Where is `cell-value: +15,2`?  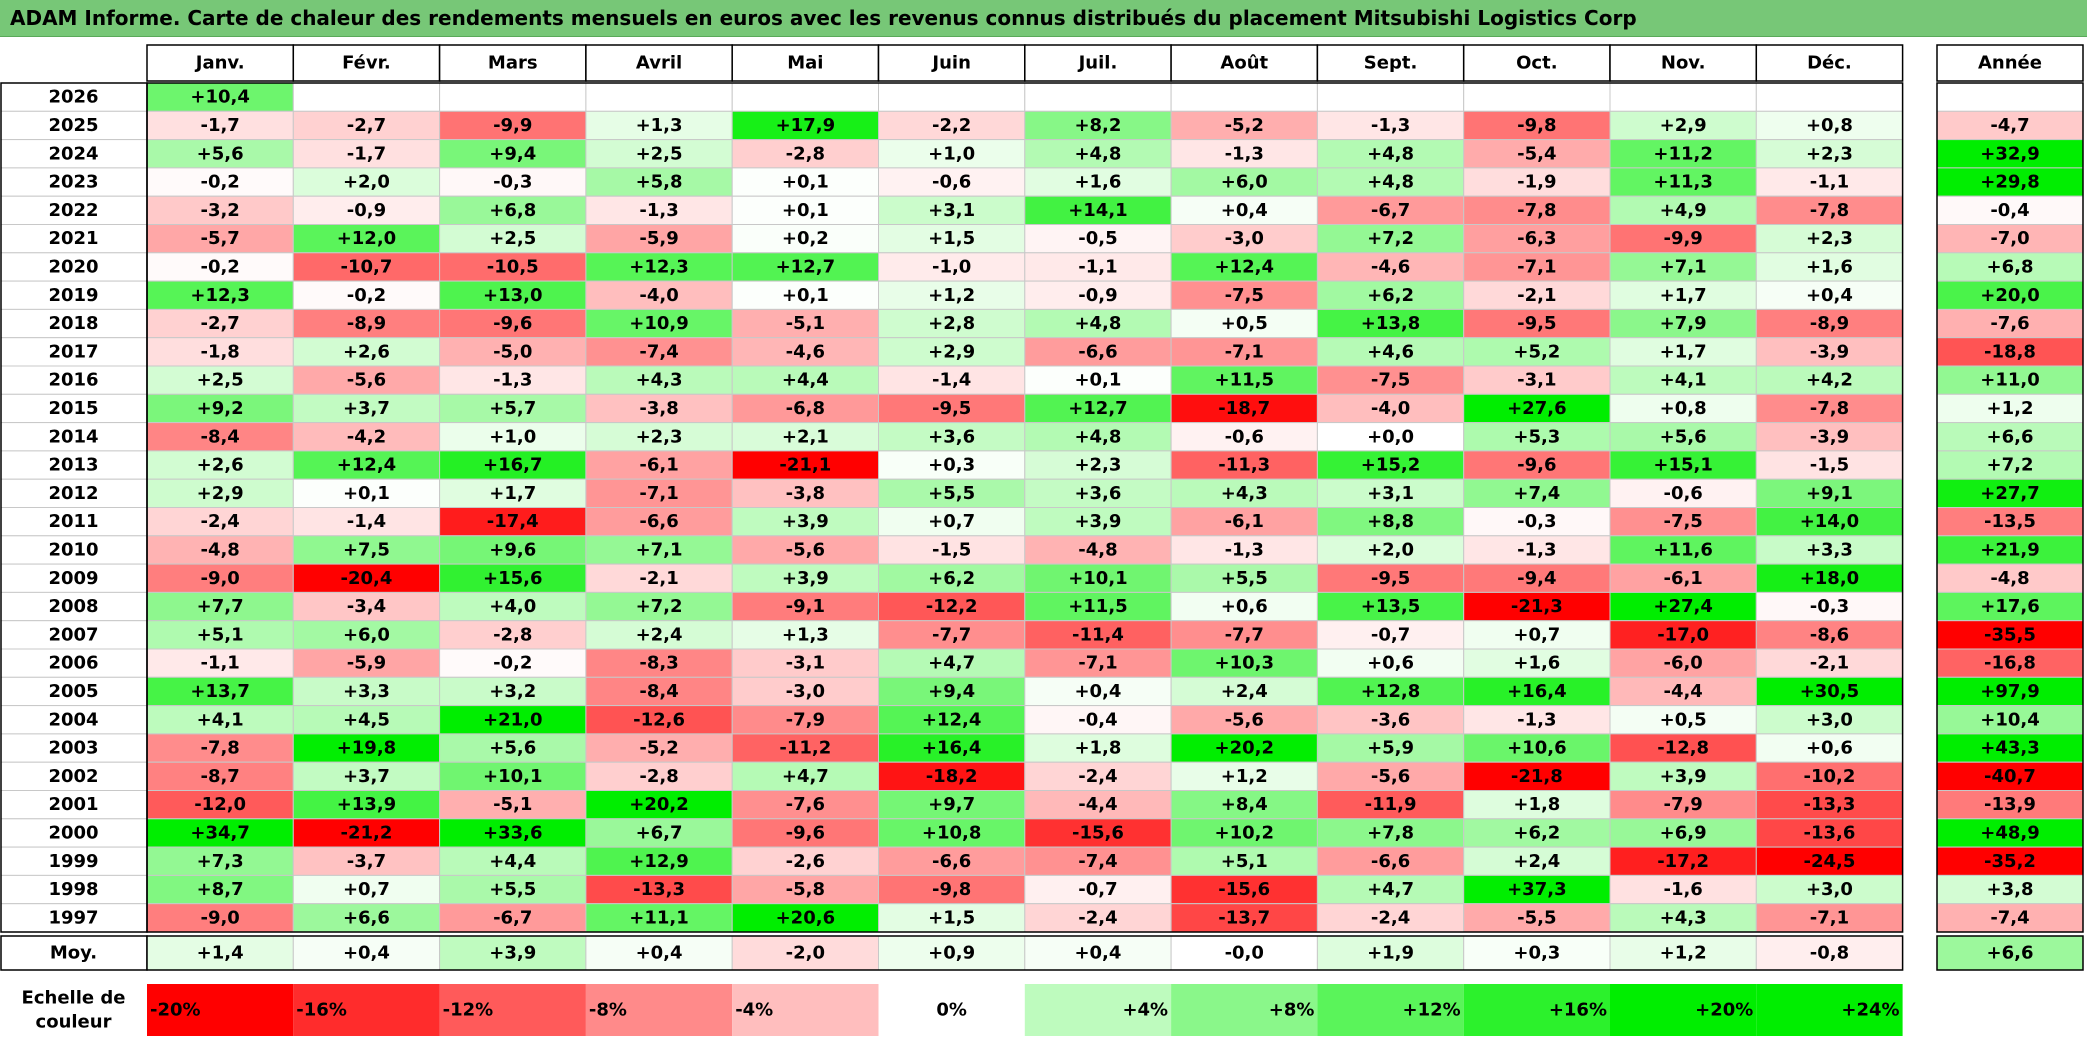 cell-value: +15,2 is located at coordinates (1391, 465).